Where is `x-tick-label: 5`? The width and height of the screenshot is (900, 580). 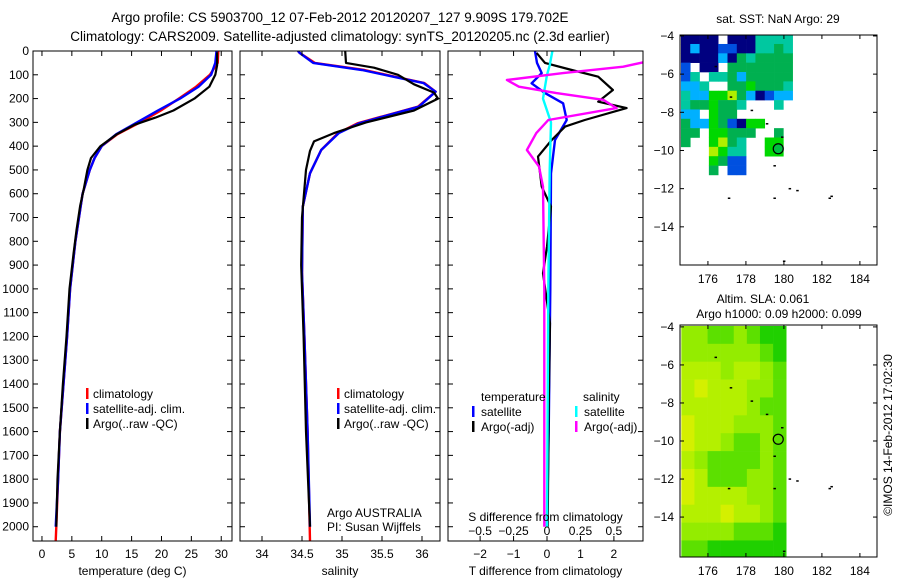 x-tick-label: 5 is located at coordinates (72, 554).